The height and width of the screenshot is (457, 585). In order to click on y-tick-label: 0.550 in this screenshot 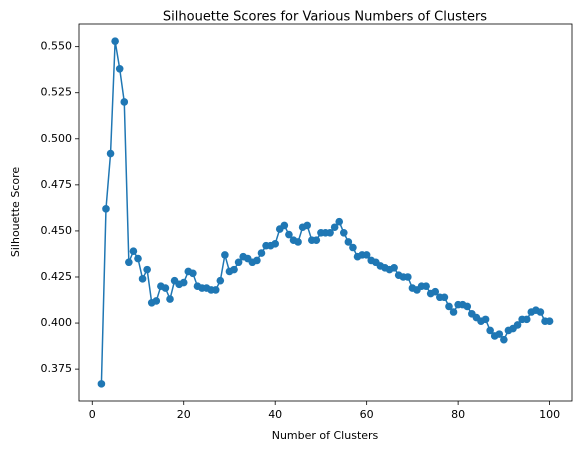, I will do `click(57, 46)`.